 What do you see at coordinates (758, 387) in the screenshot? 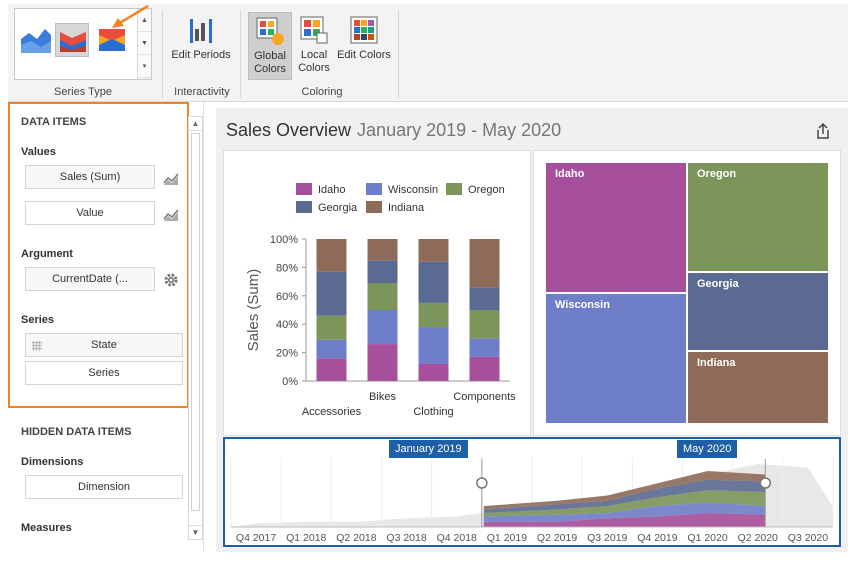
I see `treemap-tile-indiana: Indiana` at bounding box center [758, 387].